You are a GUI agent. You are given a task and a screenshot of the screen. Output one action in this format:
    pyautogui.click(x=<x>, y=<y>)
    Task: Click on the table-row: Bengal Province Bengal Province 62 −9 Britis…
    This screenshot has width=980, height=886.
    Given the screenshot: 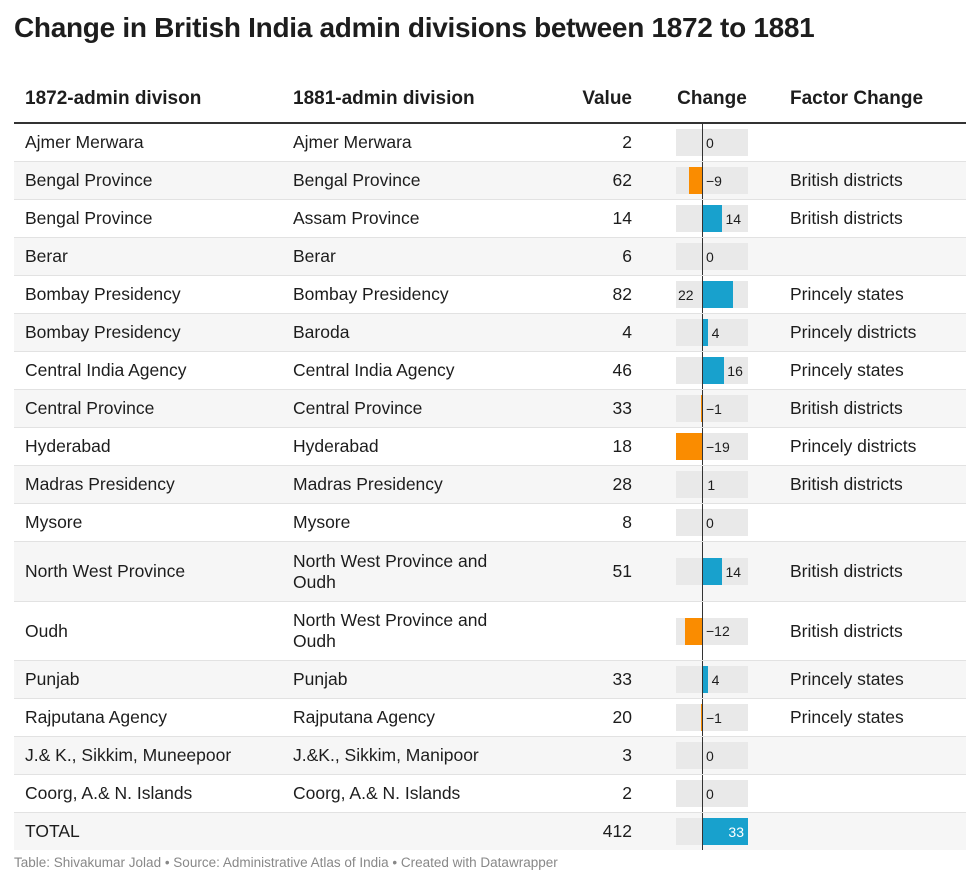 What is the action you would take?
    pyautogui.click(x=490, y=181)
    